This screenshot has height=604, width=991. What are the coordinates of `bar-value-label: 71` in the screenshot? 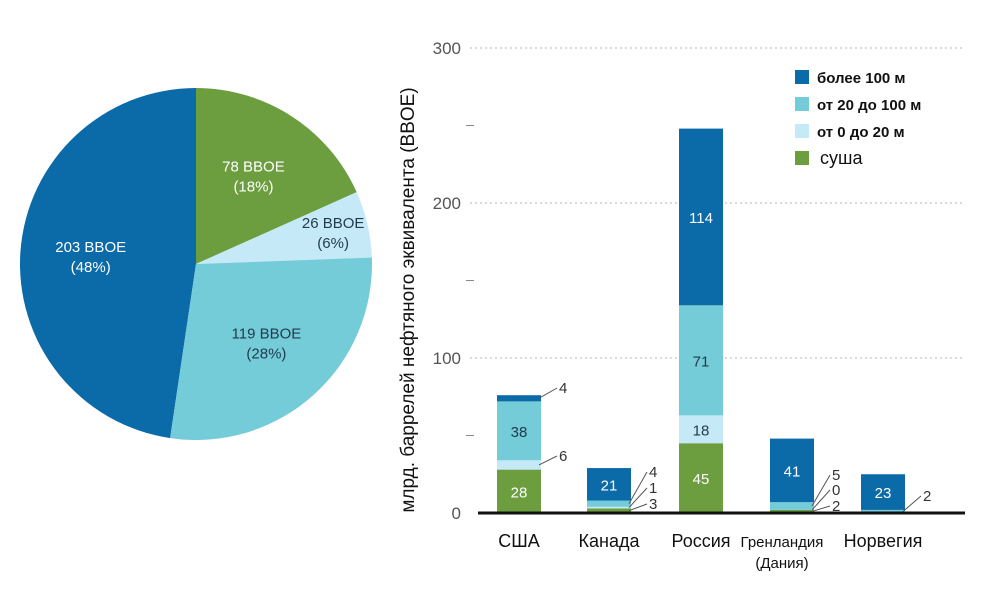 It's located at (701, 361).